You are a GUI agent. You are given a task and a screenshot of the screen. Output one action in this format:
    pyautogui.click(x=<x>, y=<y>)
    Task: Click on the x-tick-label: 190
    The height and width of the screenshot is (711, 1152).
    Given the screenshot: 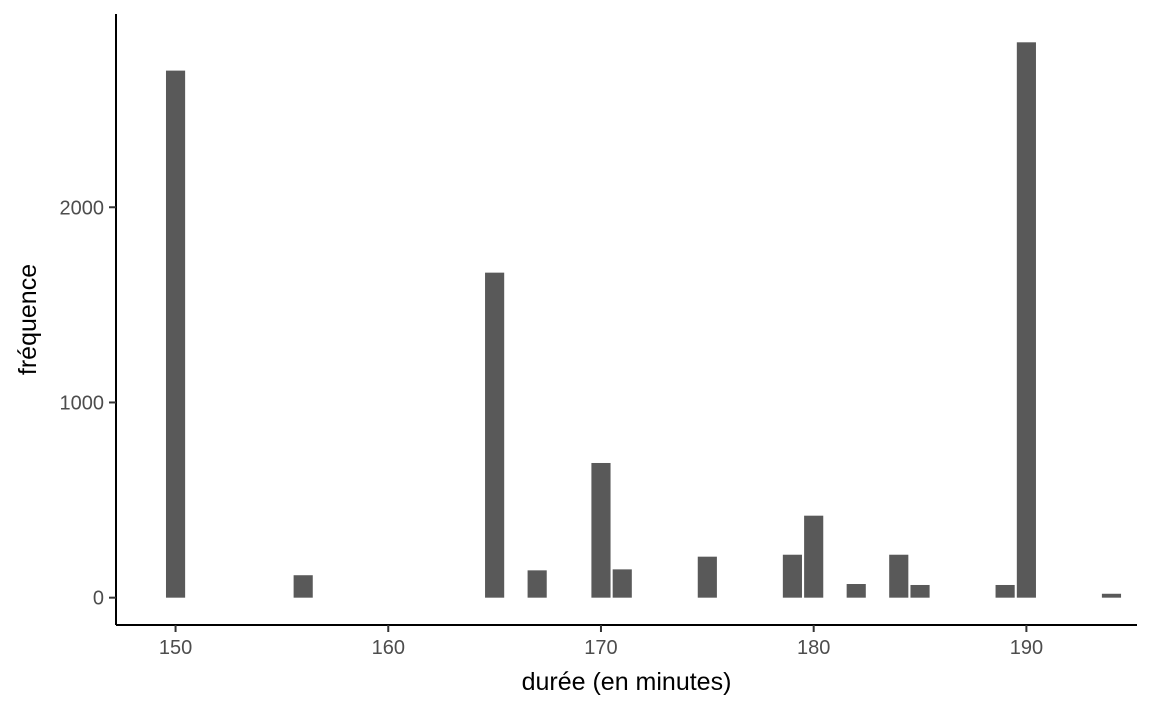 What is the action you would take?
    pyautogui.click(x=1026, y=648)
    